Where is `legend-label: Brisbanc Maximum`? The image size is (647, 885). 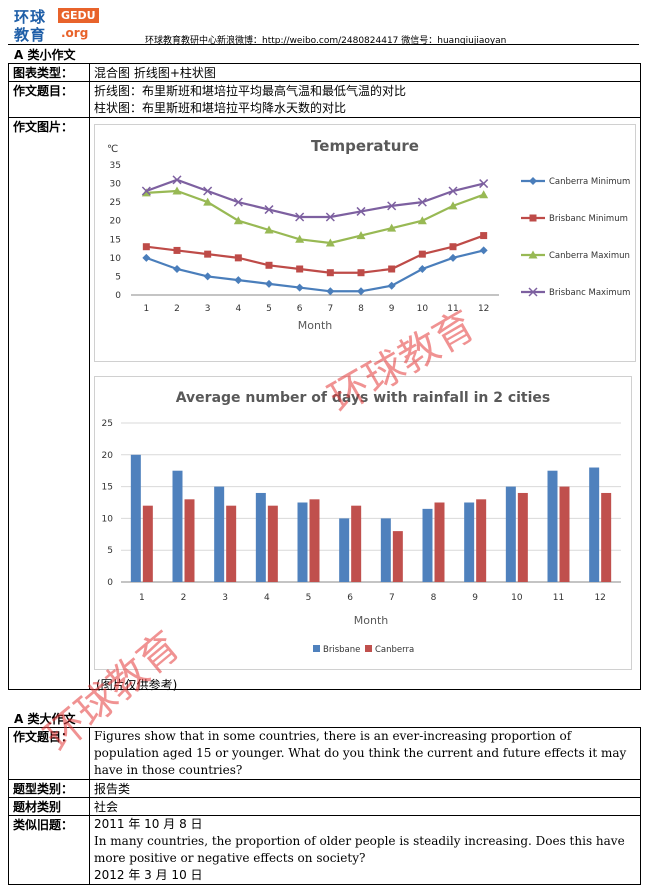 legend-label: Brisbanc Maximum is located at coordinates (589, 293).